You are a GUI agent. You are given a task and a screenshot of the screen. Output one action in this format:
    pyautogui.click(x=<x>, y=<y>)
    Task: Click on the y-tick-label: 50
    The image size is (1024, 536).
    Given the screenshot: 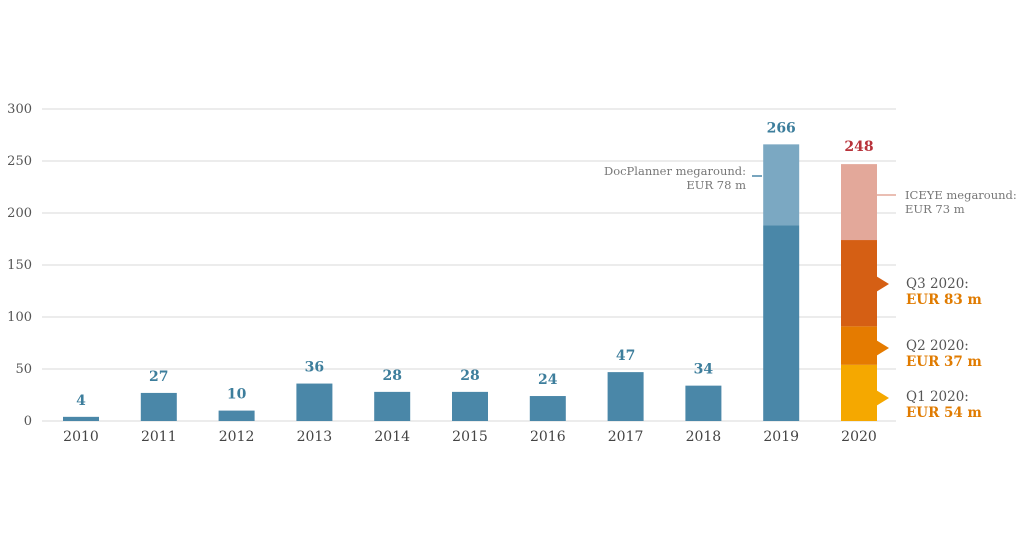 What is the action you would take?
    pyautogui.click(x=23, y=369)
    